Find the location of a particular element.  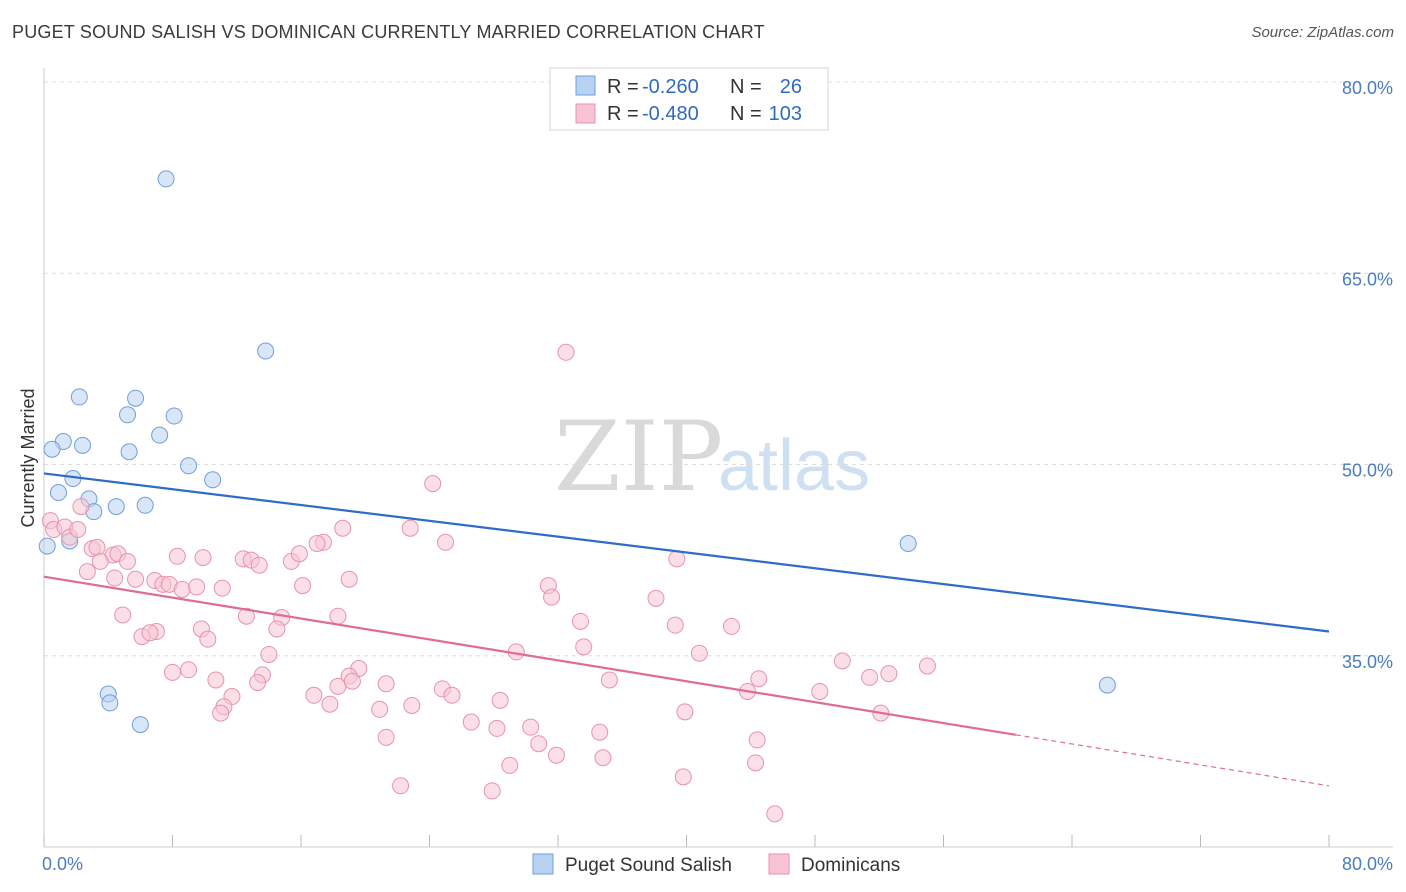

y-axis-title: Currently Married is located at coordinates (28, 457).